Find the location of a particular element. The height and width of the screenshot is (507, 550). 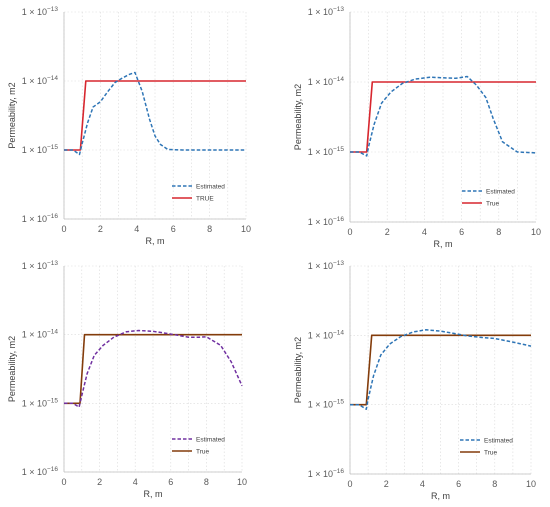

legend-label-true: TRUE is located at coordinates (205, 198).